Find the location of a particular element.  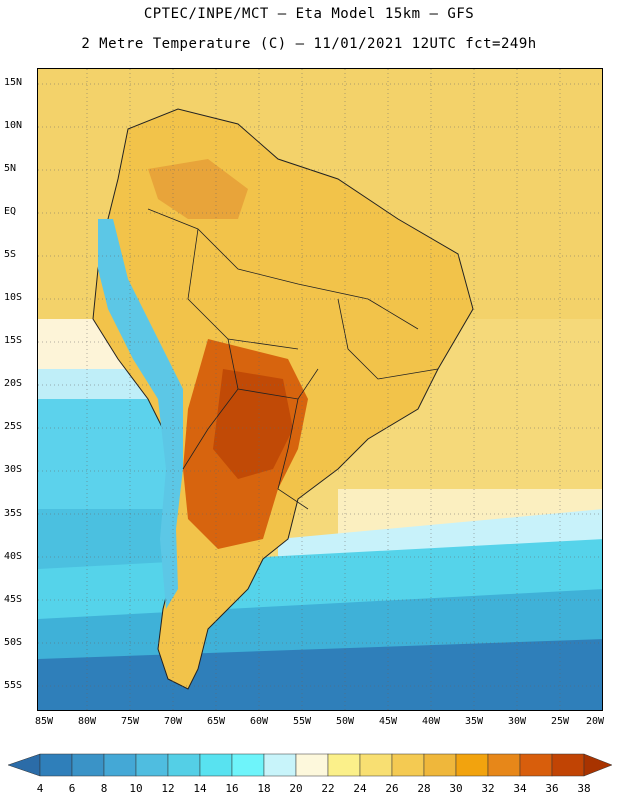

andes-cold-strip is located at coordinates (140, 414).